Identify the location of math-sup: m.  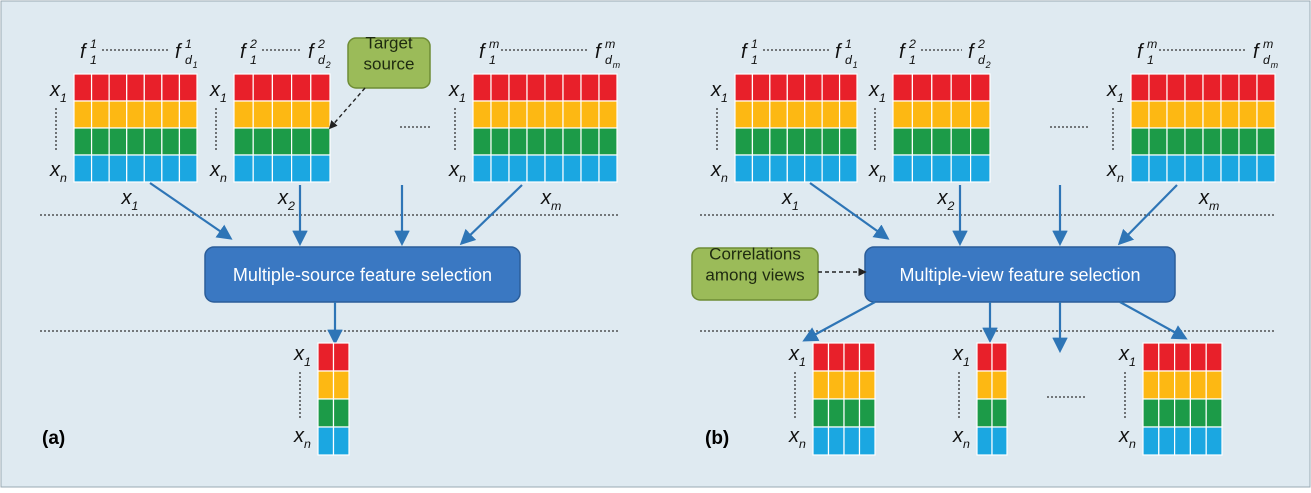
(1268, 44).